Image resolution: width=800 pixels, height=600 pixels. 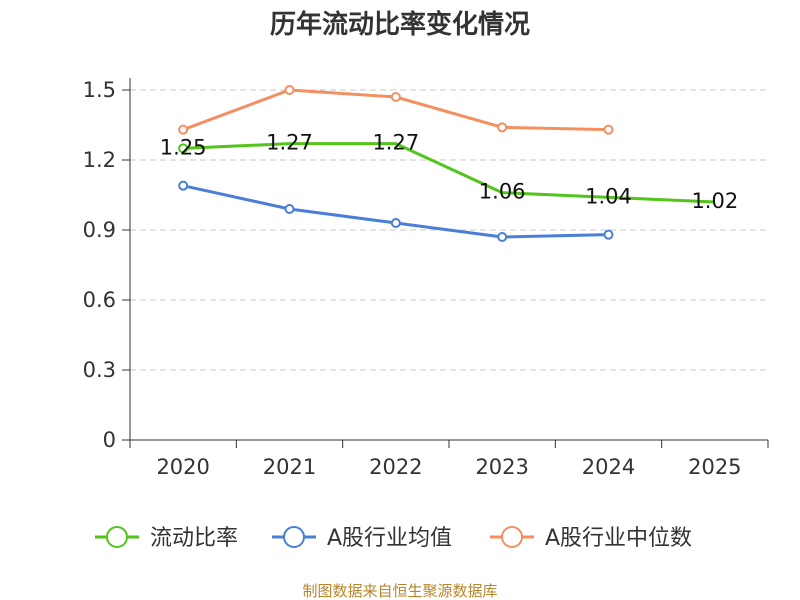 I want to click on data-label: 1.06, so click(x=502, y=192).